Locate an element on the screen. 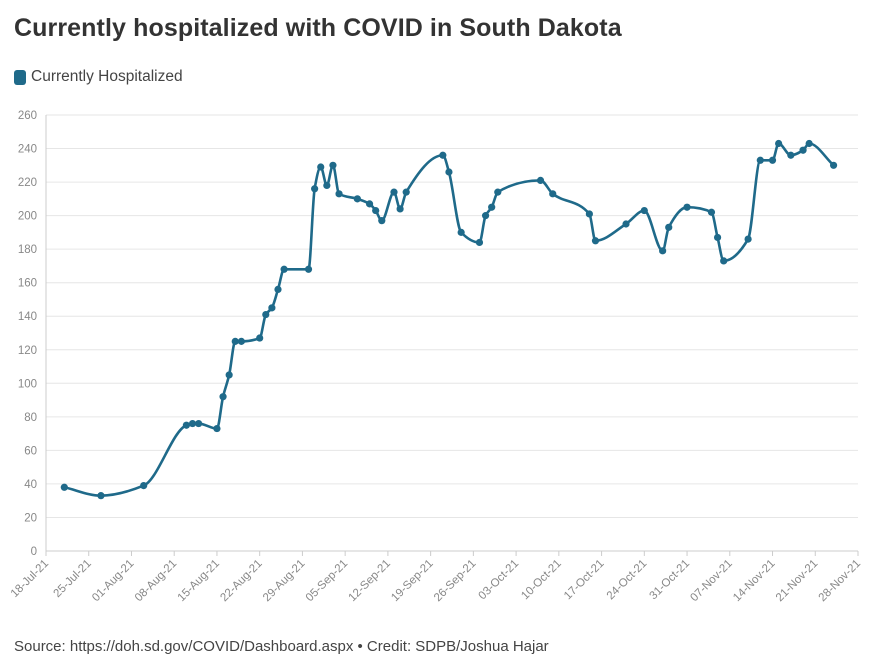 The height and width of the screenshot is (655, 880). legend-swatch is located at coordinates (20, 77).